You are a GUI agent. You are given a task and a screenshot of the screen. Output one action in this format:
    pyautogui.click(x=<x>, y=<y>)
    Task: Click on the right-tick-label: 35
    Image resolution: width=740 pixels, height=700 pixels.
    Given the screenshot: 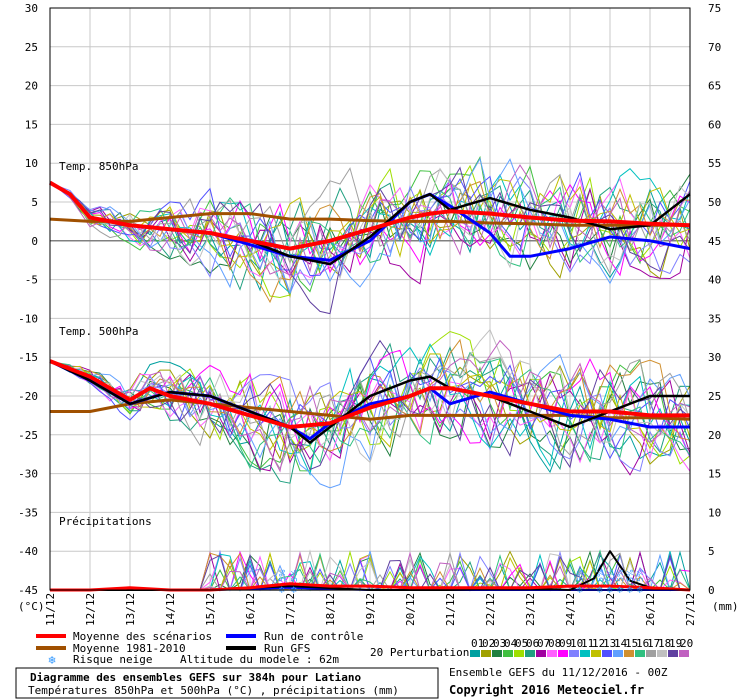 What is the action you would take?
    pyautogui.click(x=714, y=318)
    